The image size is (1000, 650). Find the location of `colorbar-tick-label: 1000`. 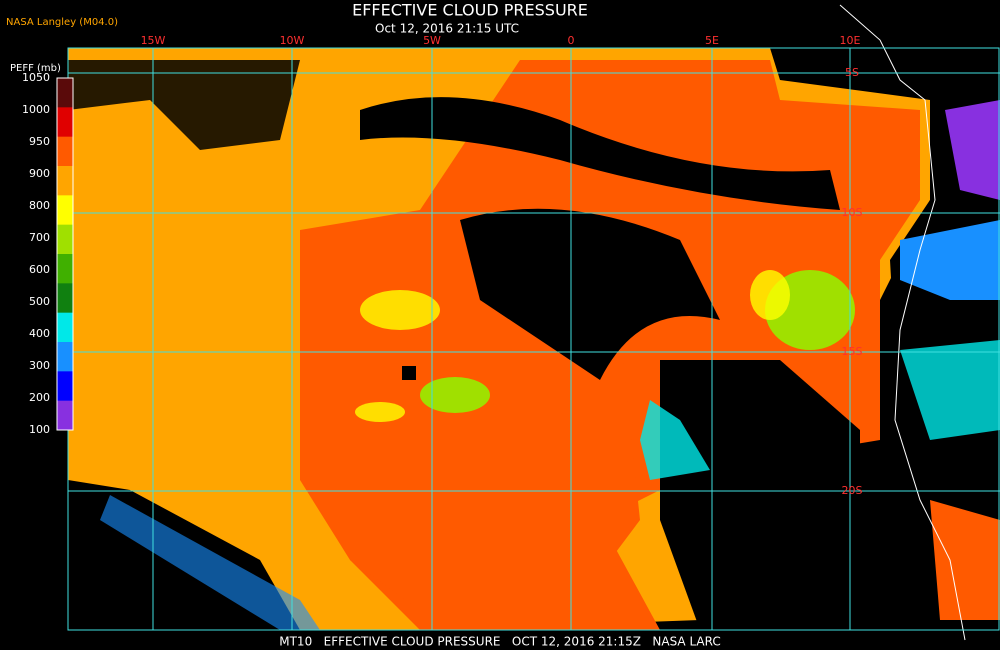

colorbar-tick-label: 1000 is located at coordinates (36, 109).